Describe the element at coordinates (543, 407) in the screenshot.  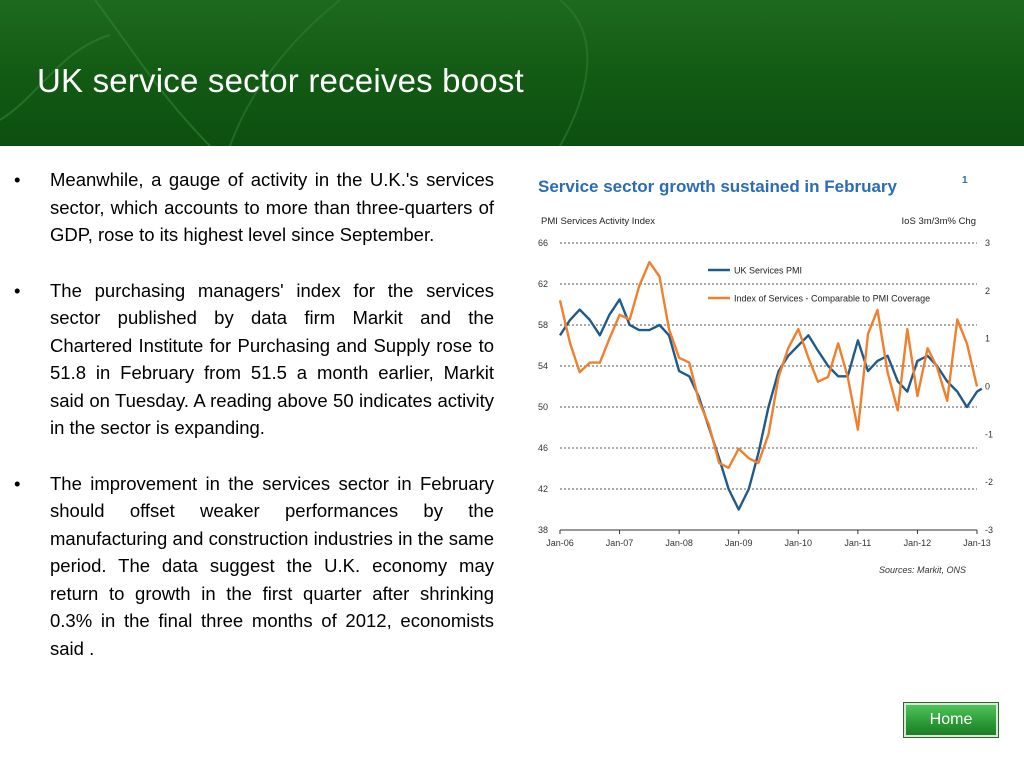
I see `left-tick-label: 50` at that location.